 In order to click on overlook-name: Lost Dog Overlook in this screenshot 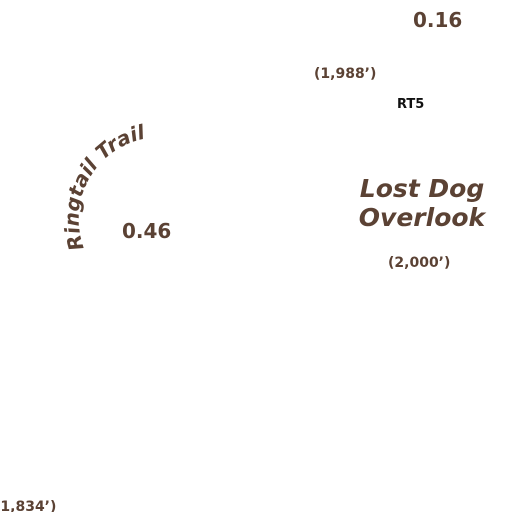, I will do `click(422, 203)`.